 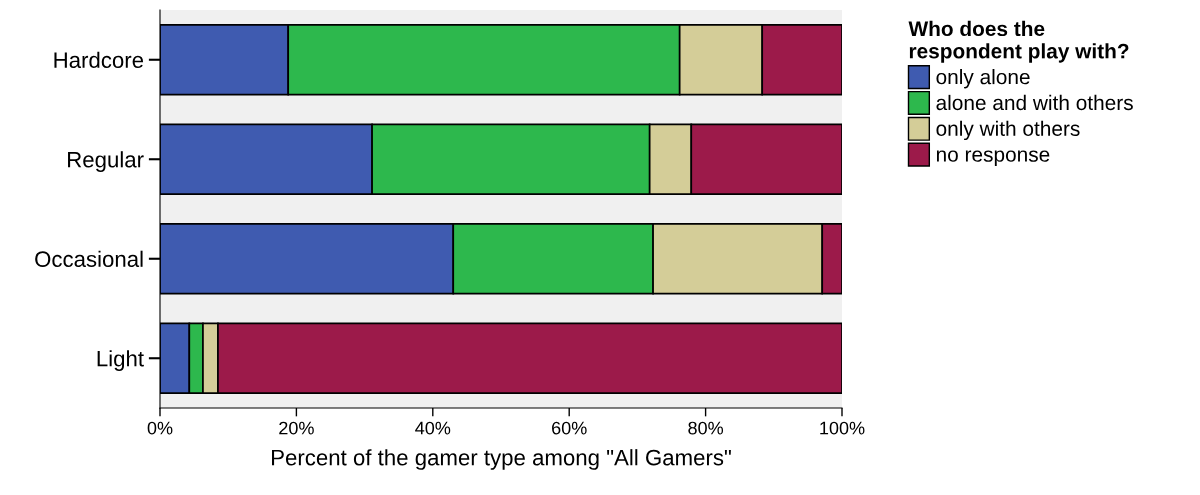 I want to click on x-axis-title: Percent of the gamer type among "All Gamers", so click(x=501, y=459).